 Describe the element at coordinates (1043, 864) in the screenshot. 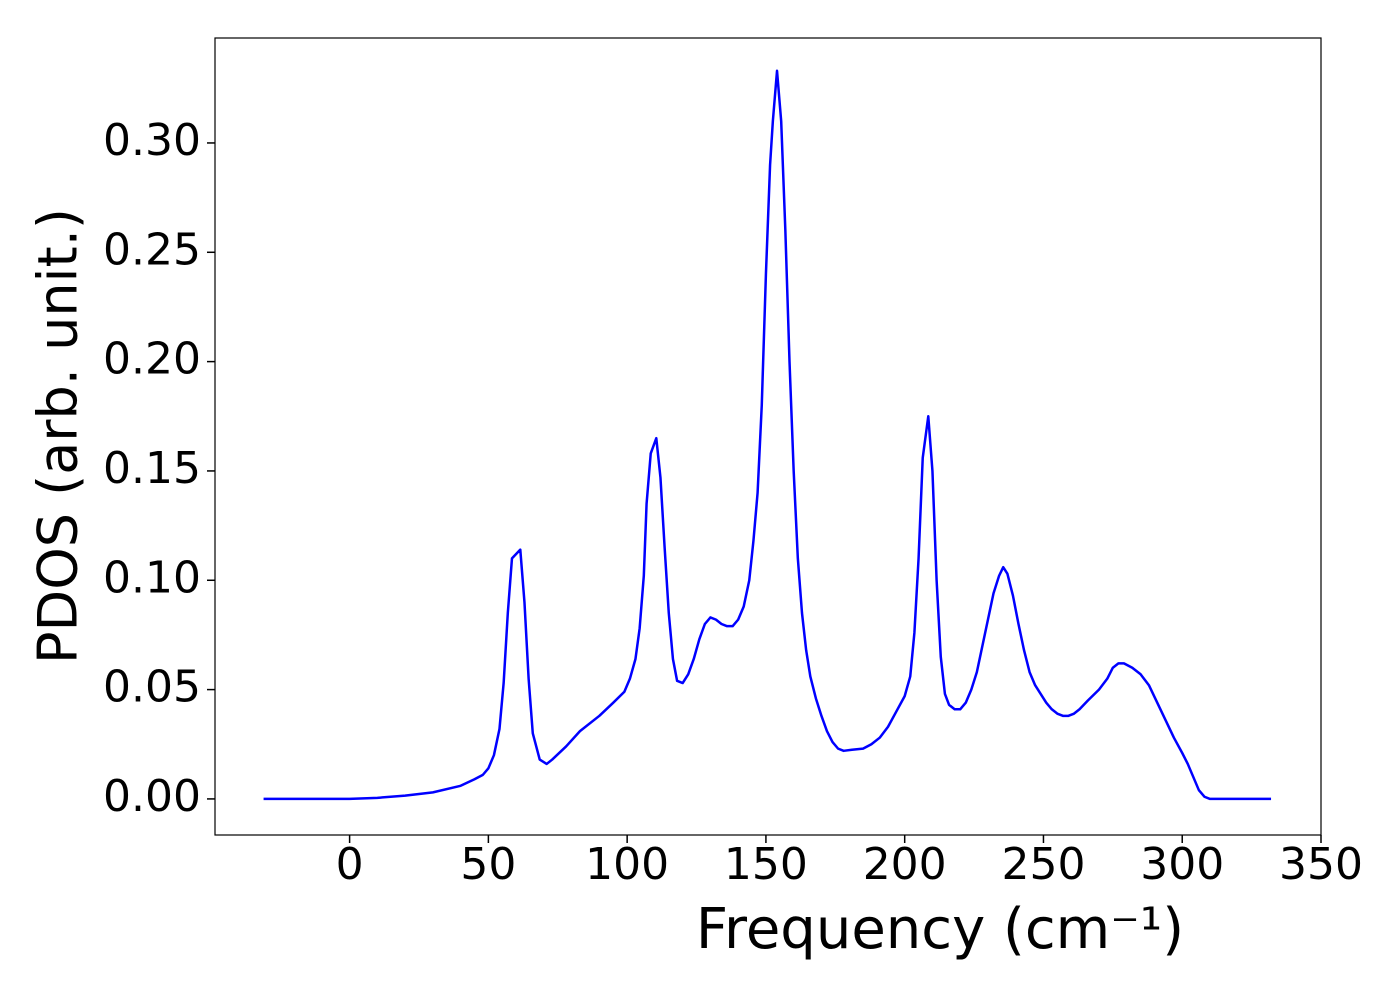

I see `x-tick-label: 250` at that location.